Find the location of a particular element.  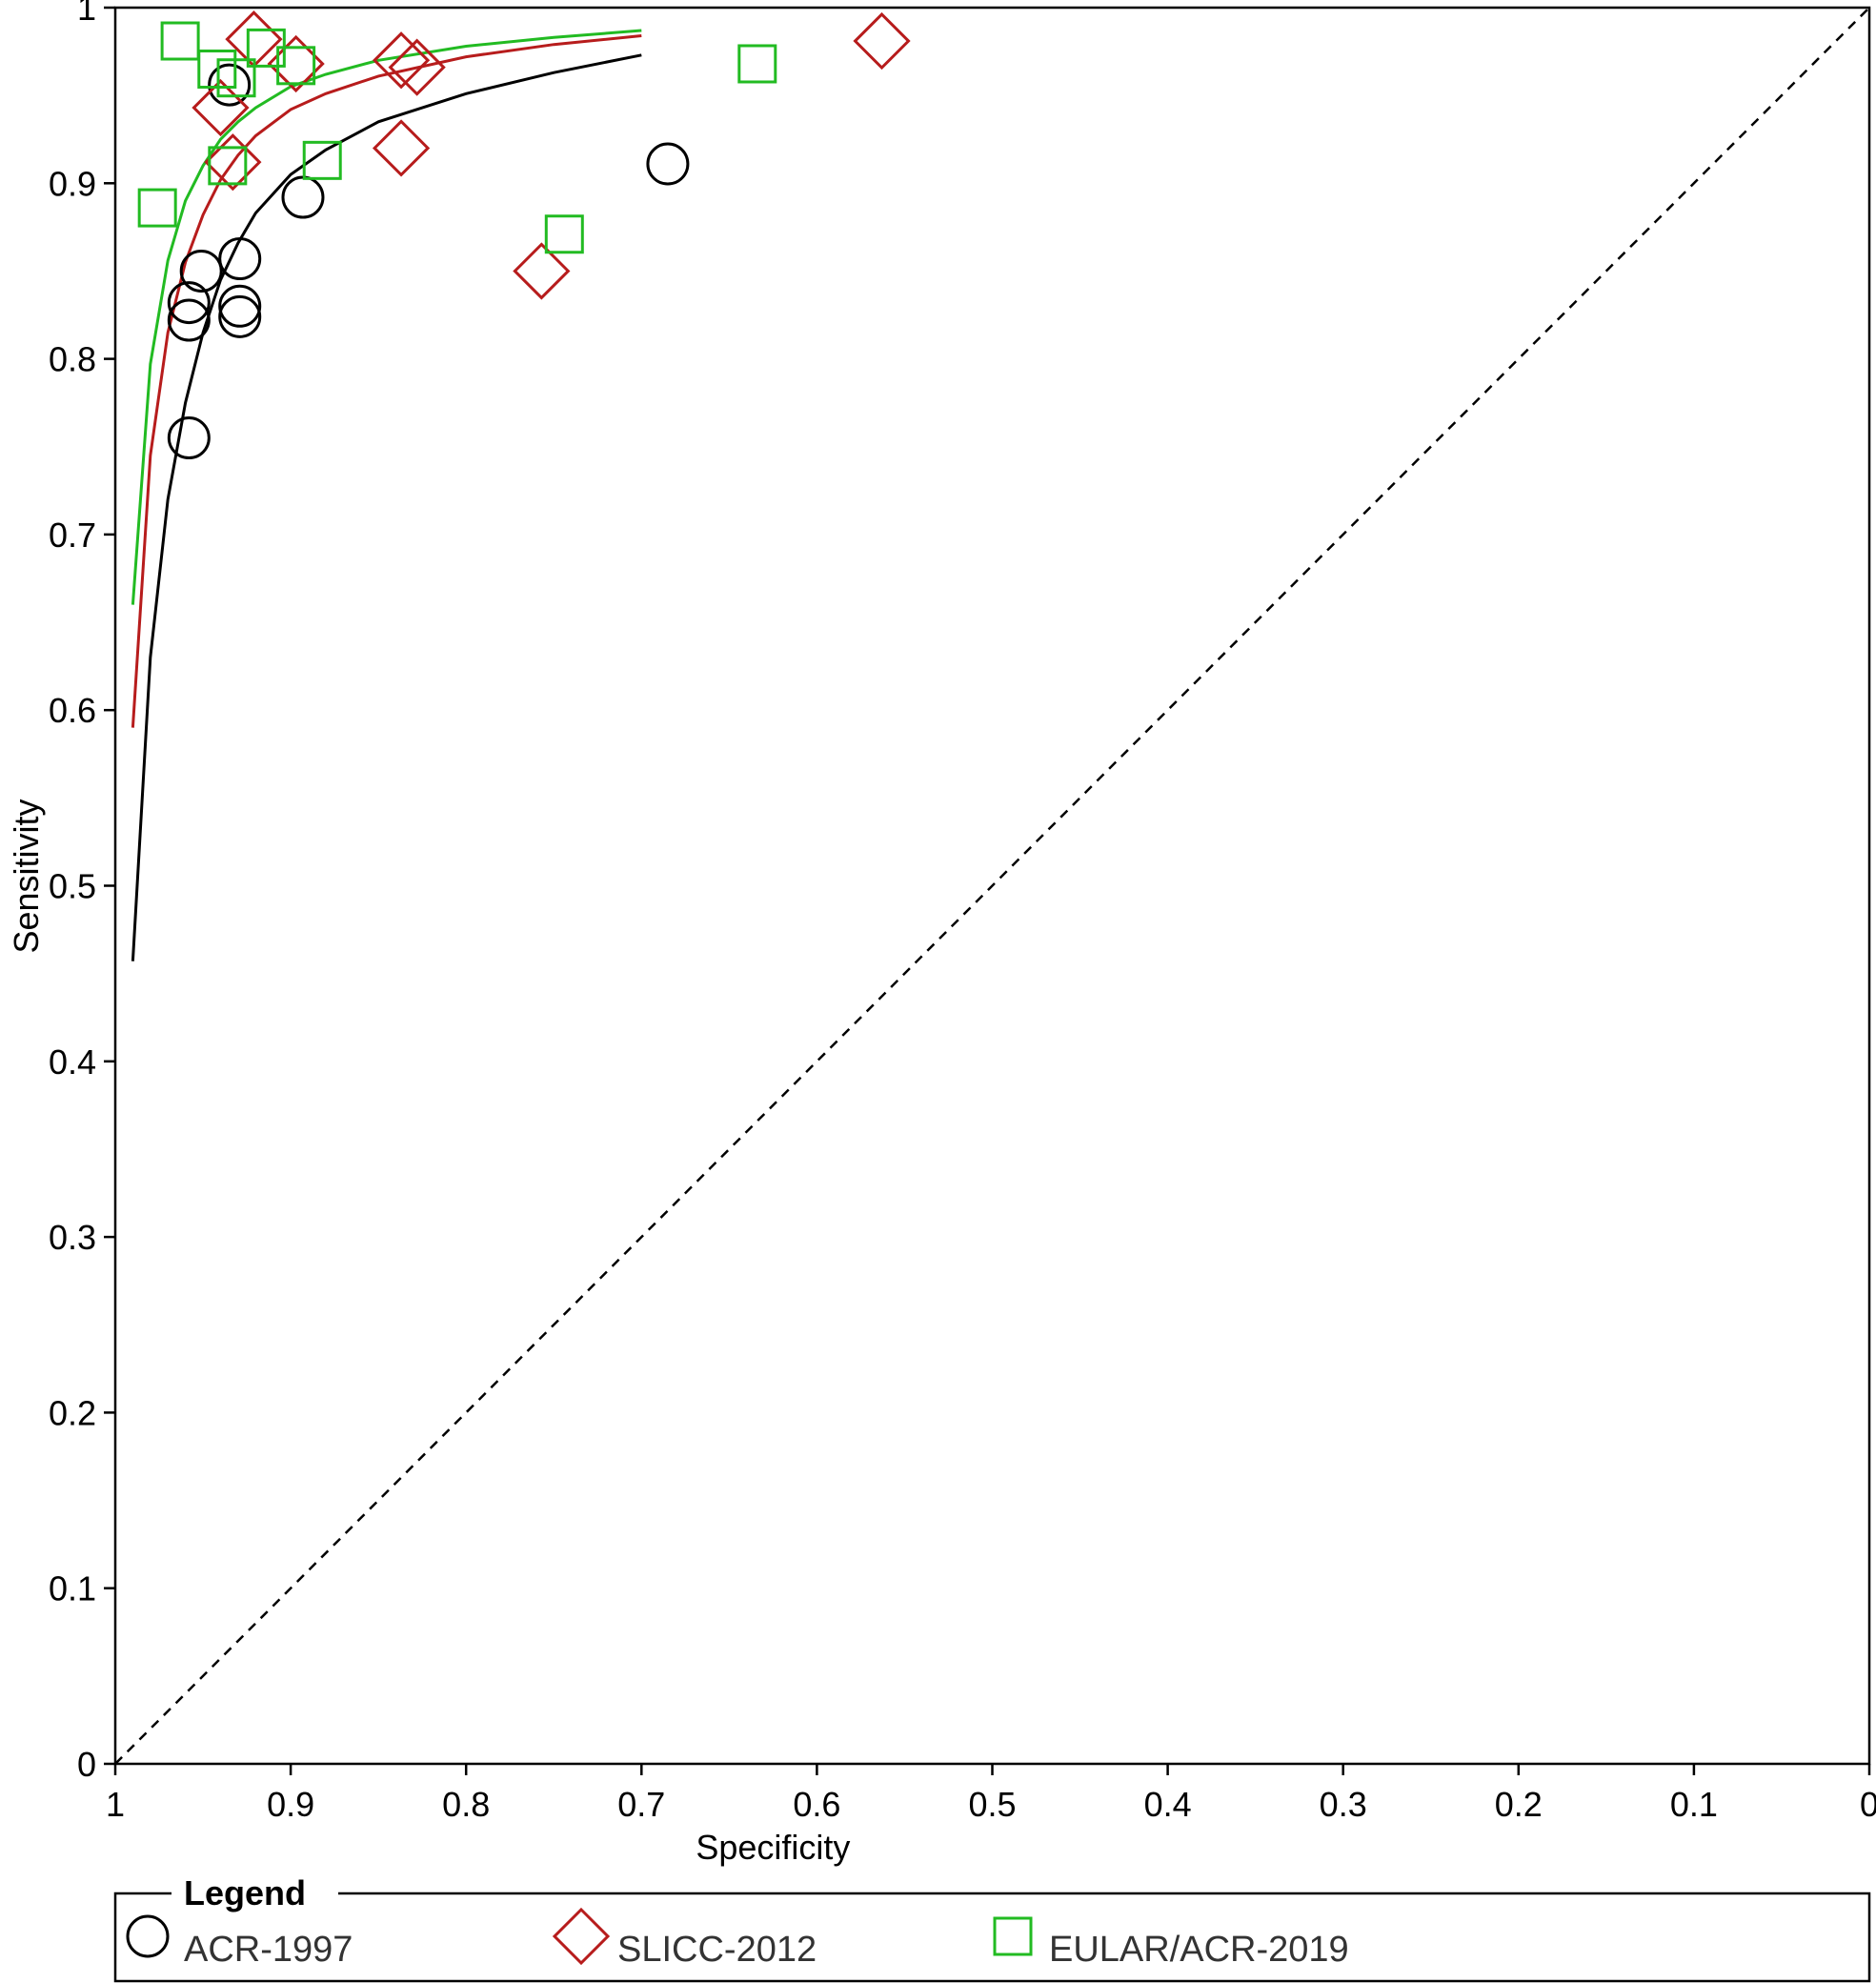

y-tick-label: 0.4 is located at coordinates (72, 1062).